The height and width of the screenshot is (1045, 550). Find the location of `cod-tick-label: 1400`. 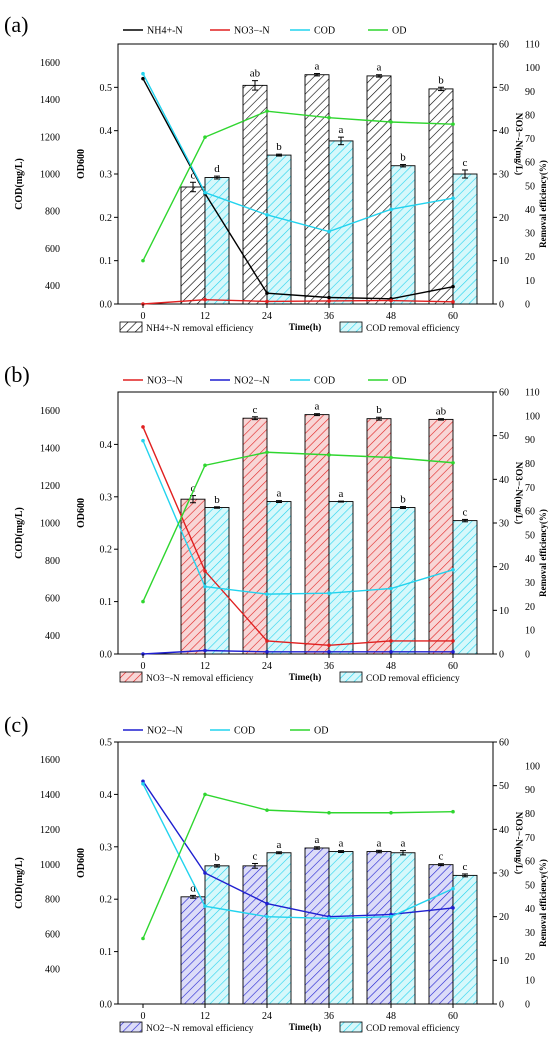

cod-tick-label: 1400 is located at coordinates (50, 449).